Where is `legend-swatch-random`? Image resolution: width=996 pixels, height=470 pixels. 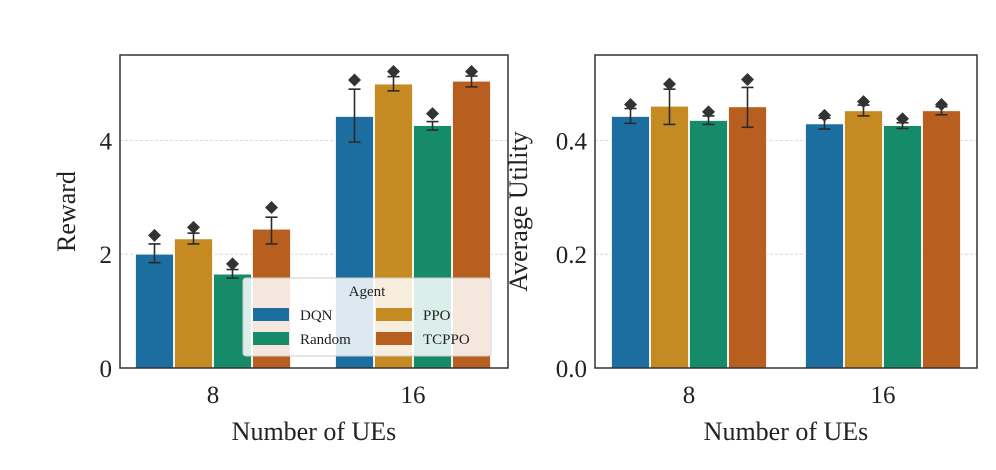
legend-swatch-random is located at coordinates (271, 338).